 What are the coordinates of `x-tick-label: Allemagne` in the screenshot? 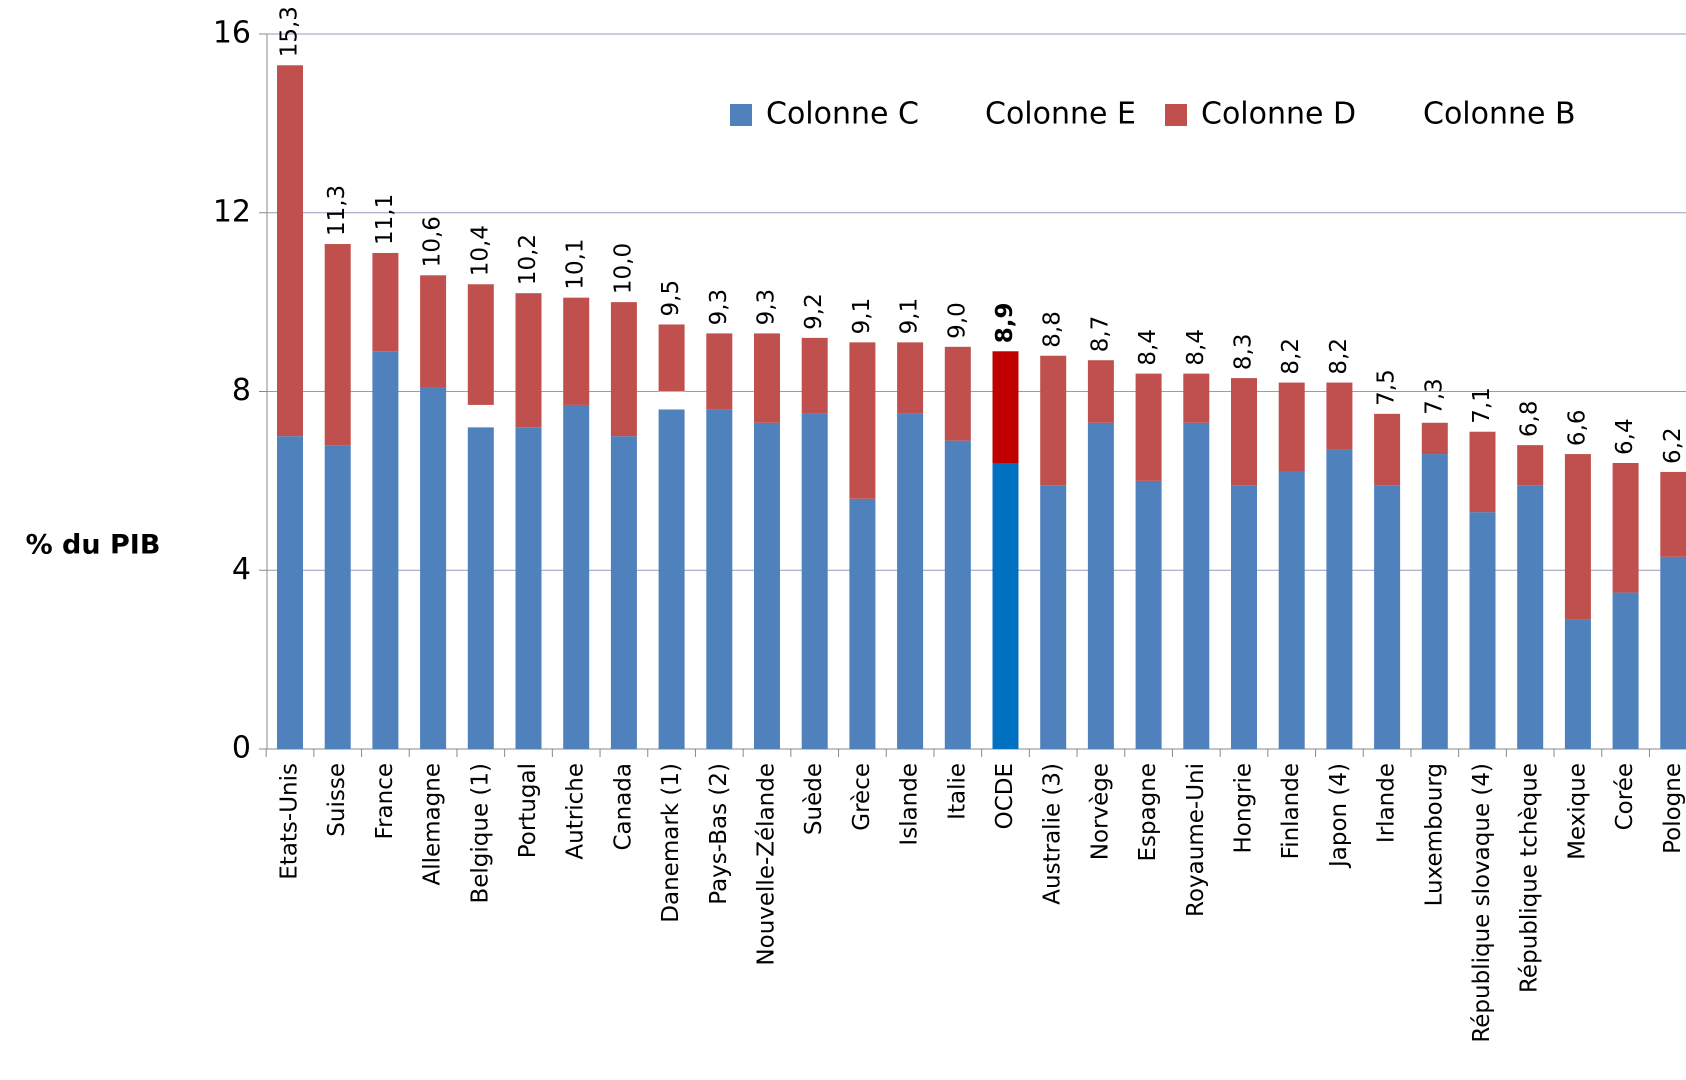 It's located at (433, 824).